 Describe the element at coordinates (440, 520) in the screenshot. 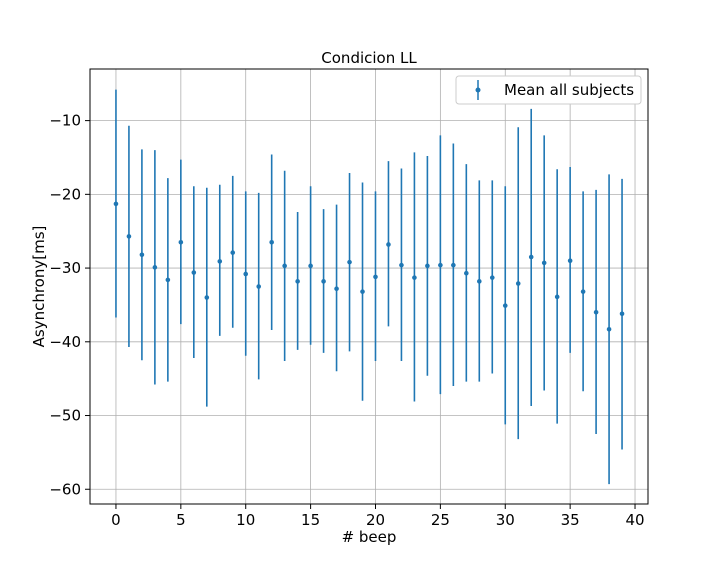

I see `x-tick-label: 25` at that location.